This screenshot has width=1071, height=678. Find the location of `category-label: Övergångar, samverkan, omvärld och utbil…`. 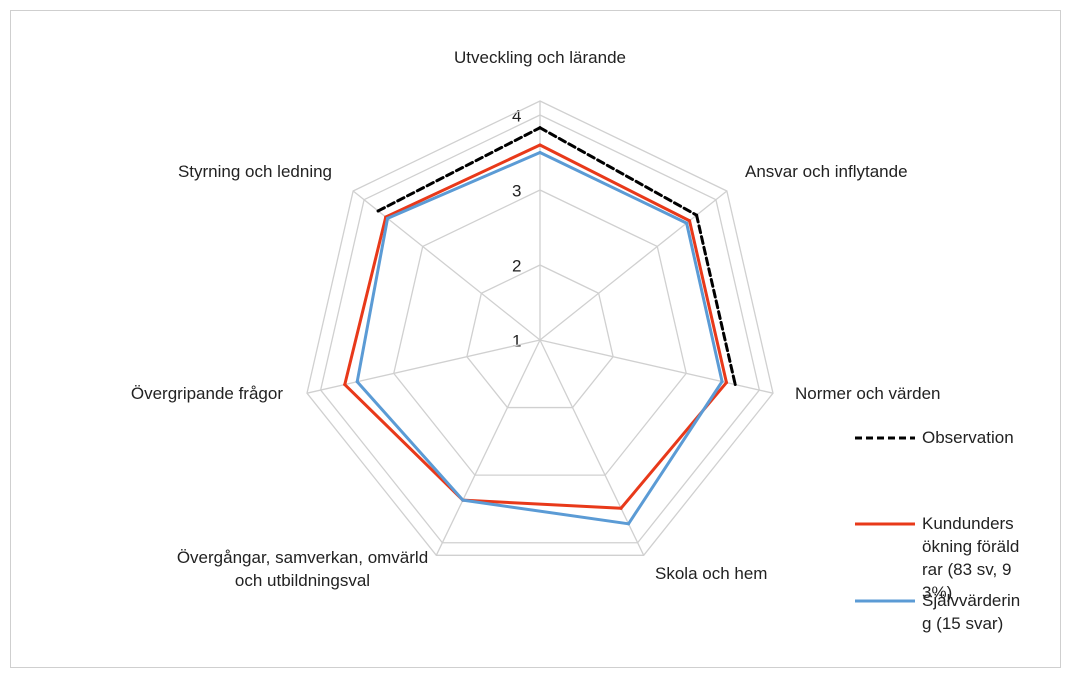

category-label: Övergångar, samverkan, omvärld och utbil… is located at coordinates (302, 569).